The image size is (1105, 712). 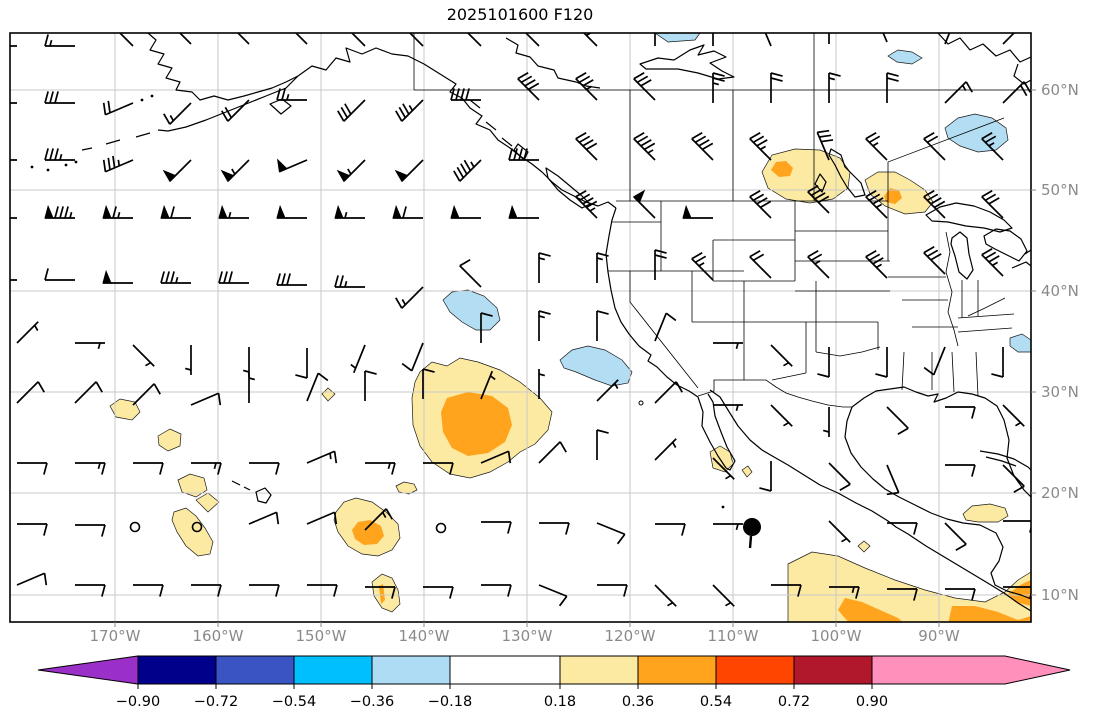 What do you see at coordinates (294, 702) in the screenshot?
I see `colorbar-tick-label: −0.54` at bounding box center [294, 702].